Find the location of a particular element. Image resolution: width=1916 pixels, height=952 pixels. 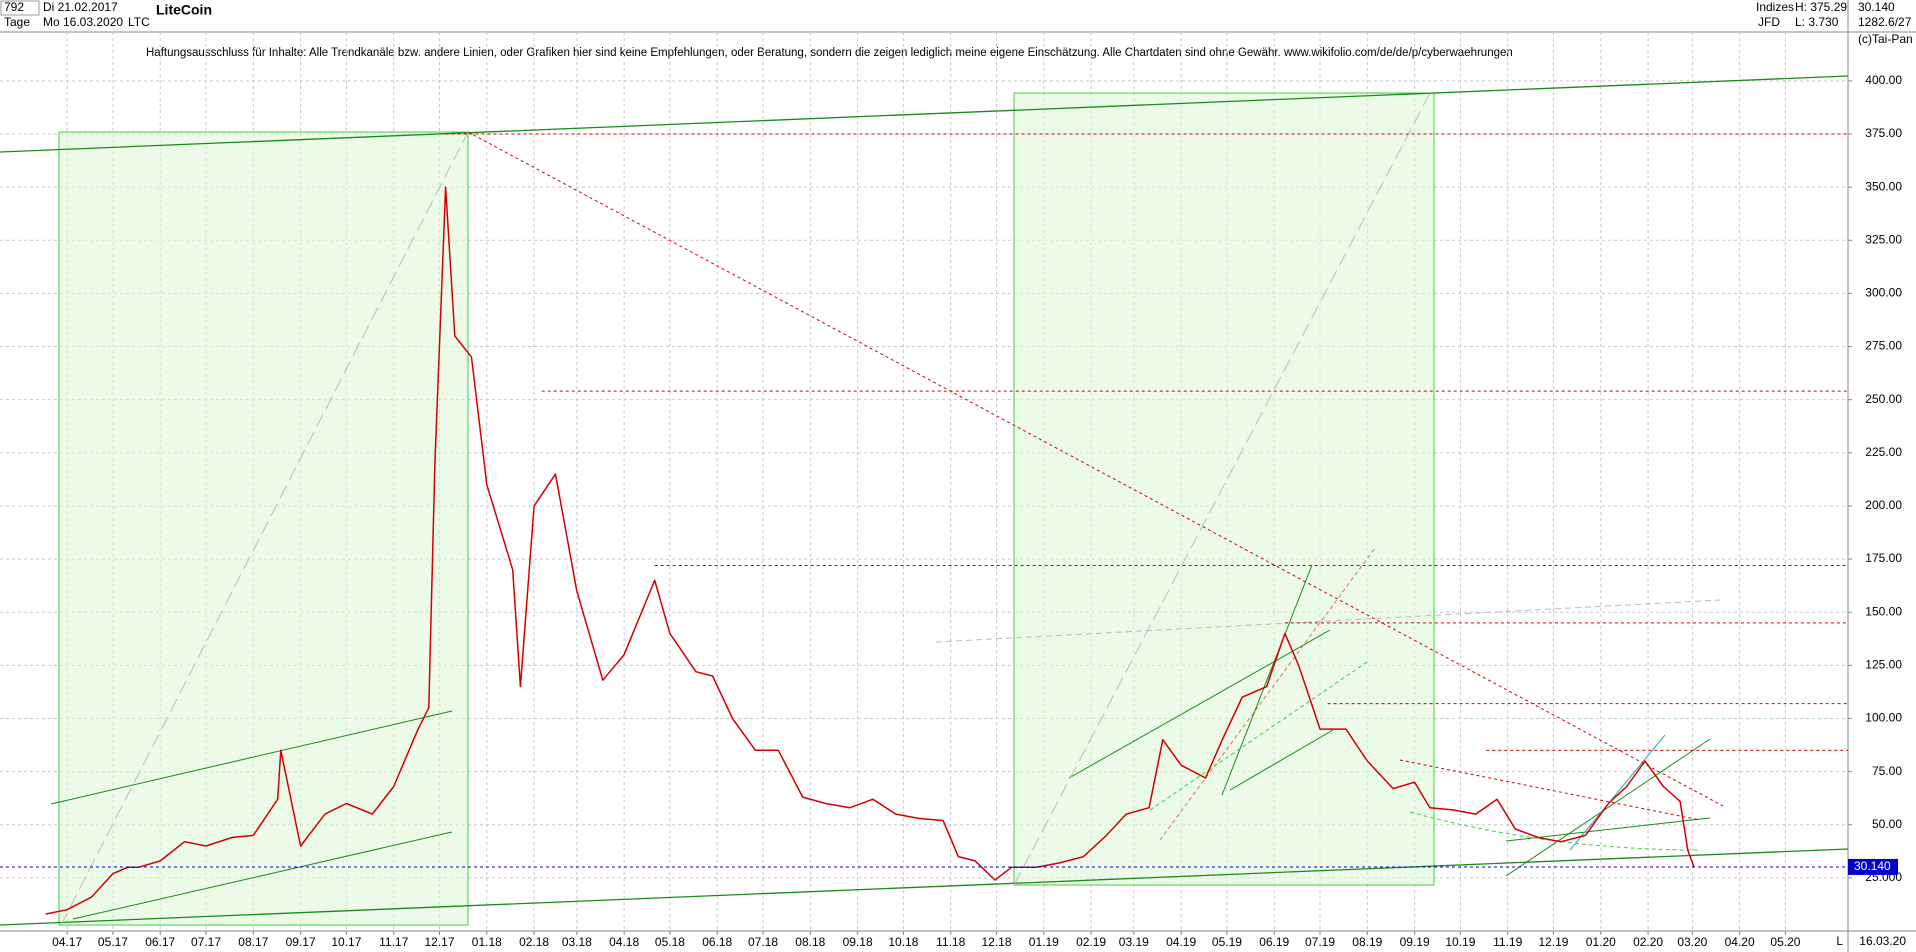

low: L: 3.730 is located at coordinates (1817, 22).